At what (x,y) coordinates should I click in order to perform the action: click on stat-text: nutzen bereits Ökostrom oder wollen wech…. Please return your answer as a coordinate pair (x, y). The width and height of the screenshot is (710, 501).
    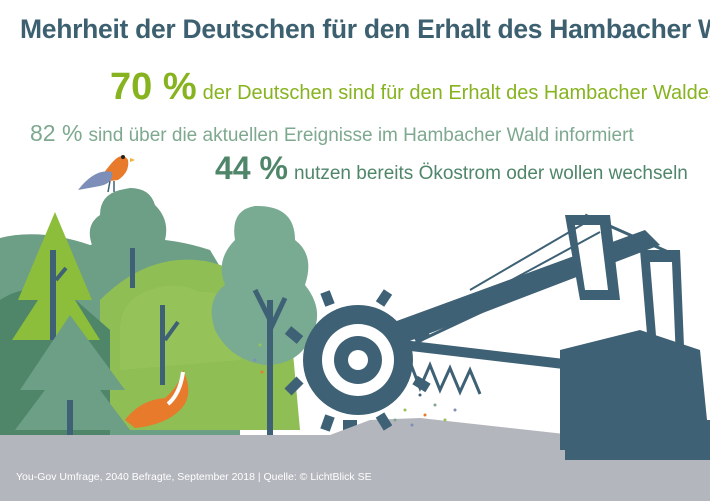
    Looking at the image, I should click on (490, 173).